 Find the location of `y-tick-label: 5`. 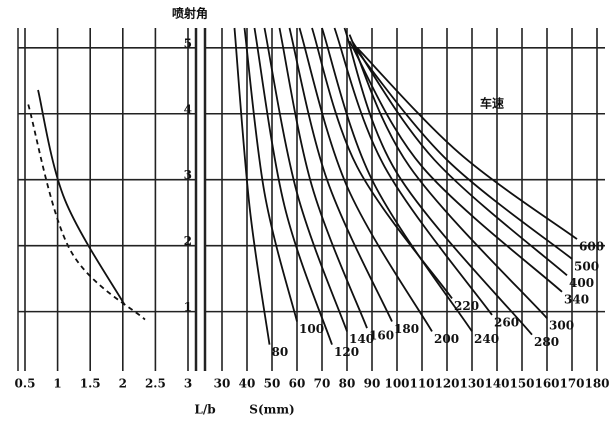

y-tick-label: 5 is located at coordinates (188, 43).